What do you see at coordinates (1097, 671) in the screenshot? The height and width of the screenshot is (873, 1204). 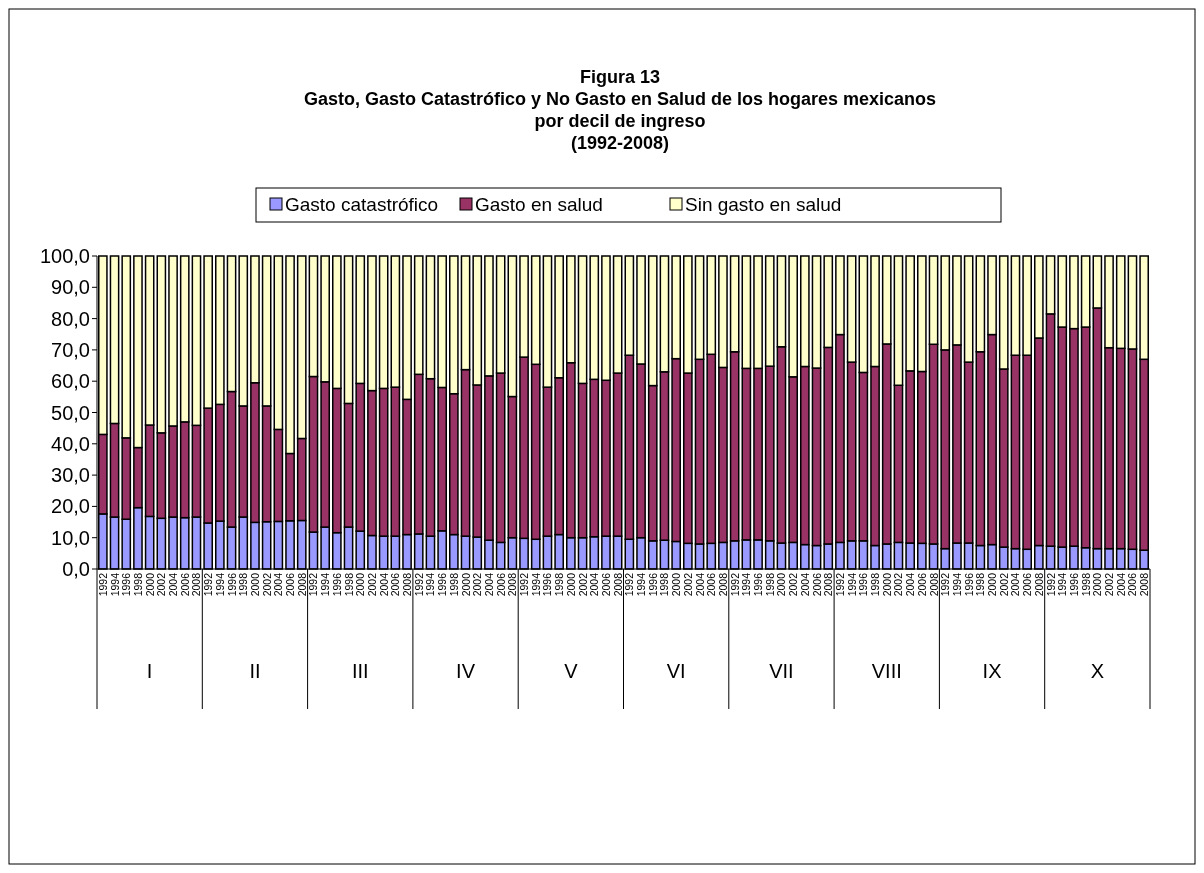 I see `text: X` at bounding box center [1097, 671].